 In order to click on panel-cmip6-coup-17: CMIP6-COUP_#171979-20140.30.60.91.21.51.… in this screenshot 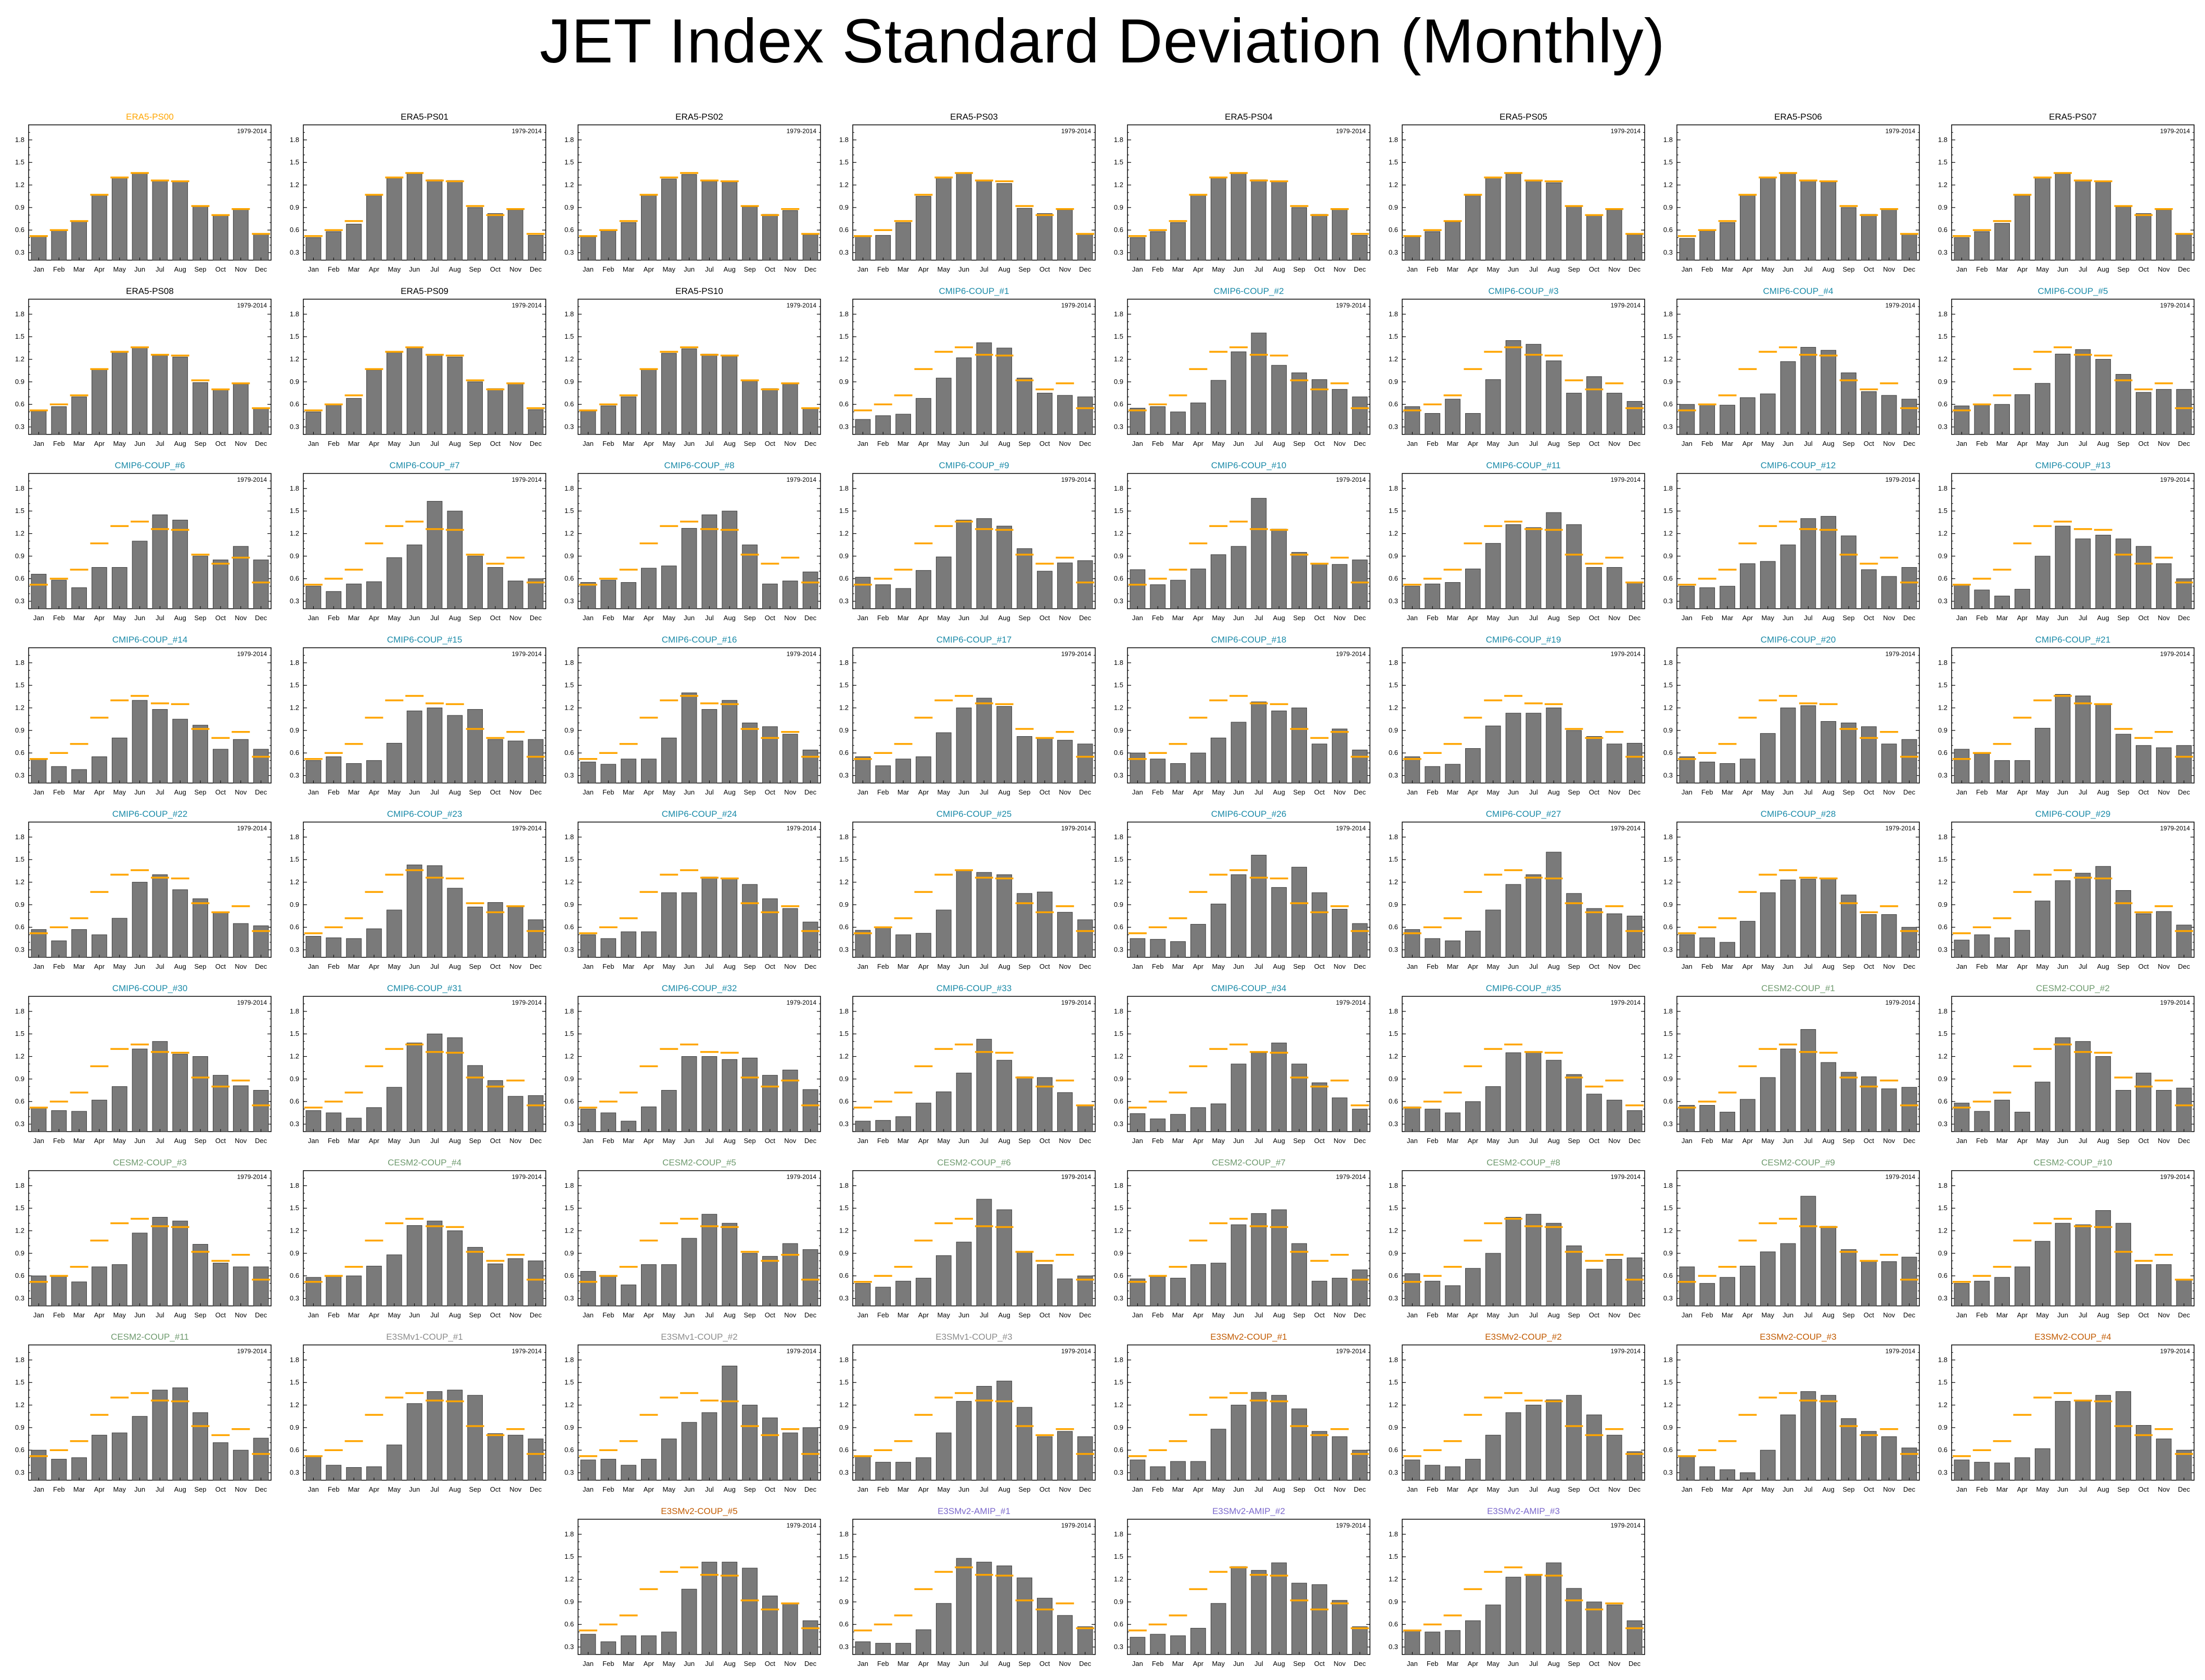, I will do `click(967, 715)`.